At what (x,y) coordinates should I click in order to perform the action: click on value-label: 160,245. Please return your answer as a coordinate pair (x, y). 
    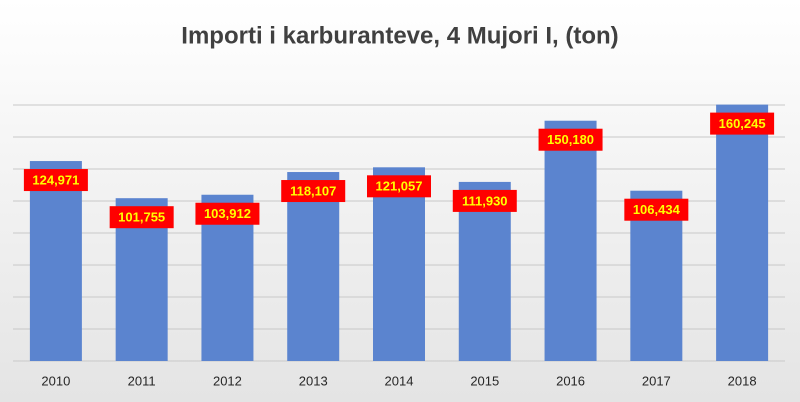
    Looking at the image, I should click on (742, 123).